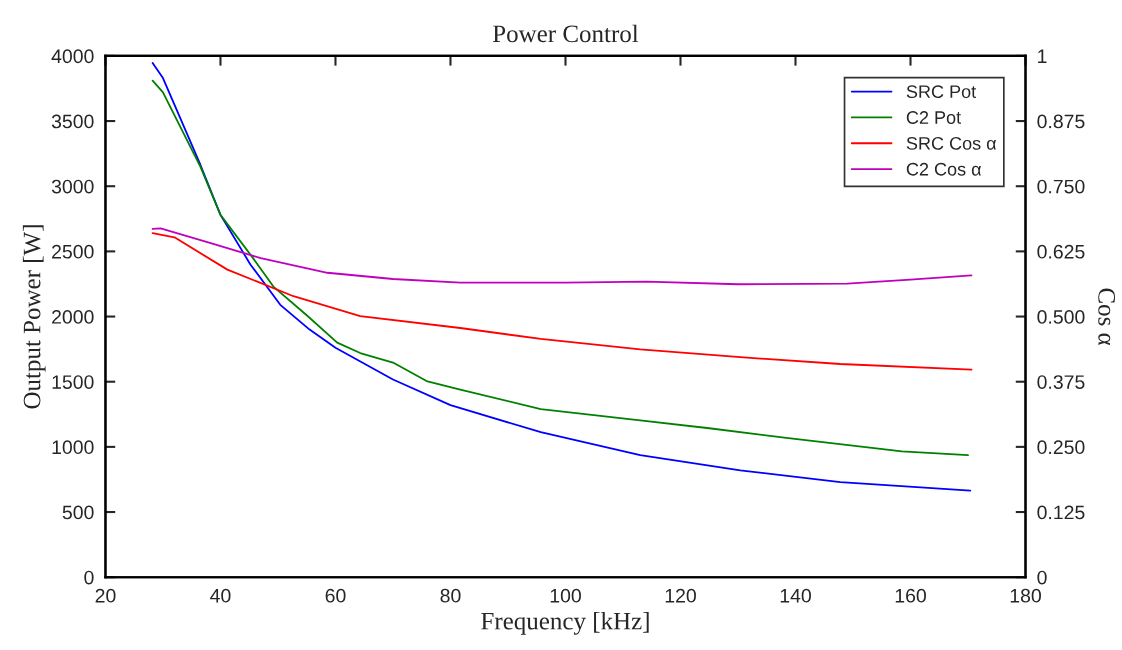 This screenshot has height=650, width=1122. What do you see at coordinates (34, 317) in the screenshot?
I see `y-axis-title: Output Power [W]` at bounding box center [34, 317].